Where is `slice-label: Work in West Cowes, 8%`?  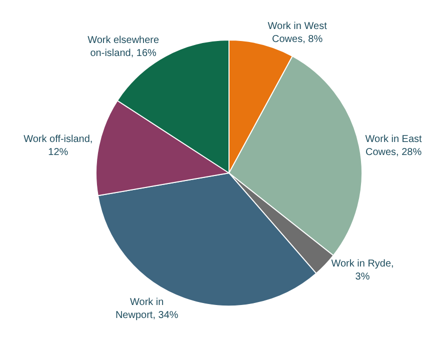
slice-label: Work in West Cowes, 8% is located at coordinates (298, 32).